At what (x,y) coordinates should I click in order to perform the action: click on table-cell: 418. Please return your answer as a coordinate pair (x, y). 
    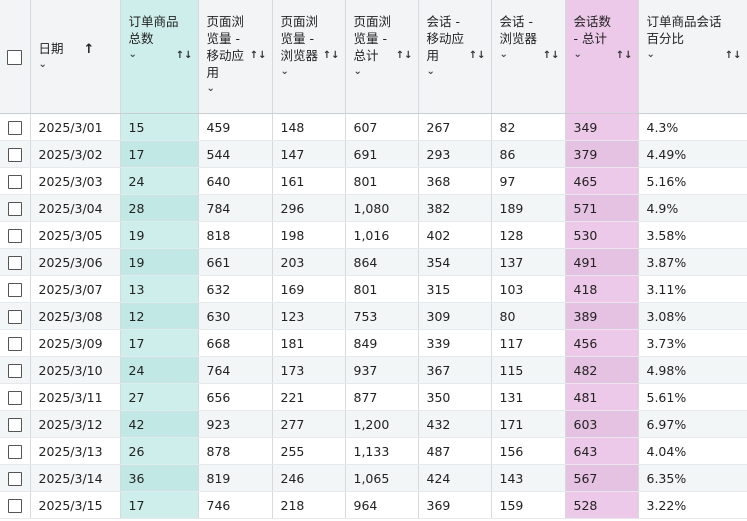
    Looking at the image, I should click on (602, 289).